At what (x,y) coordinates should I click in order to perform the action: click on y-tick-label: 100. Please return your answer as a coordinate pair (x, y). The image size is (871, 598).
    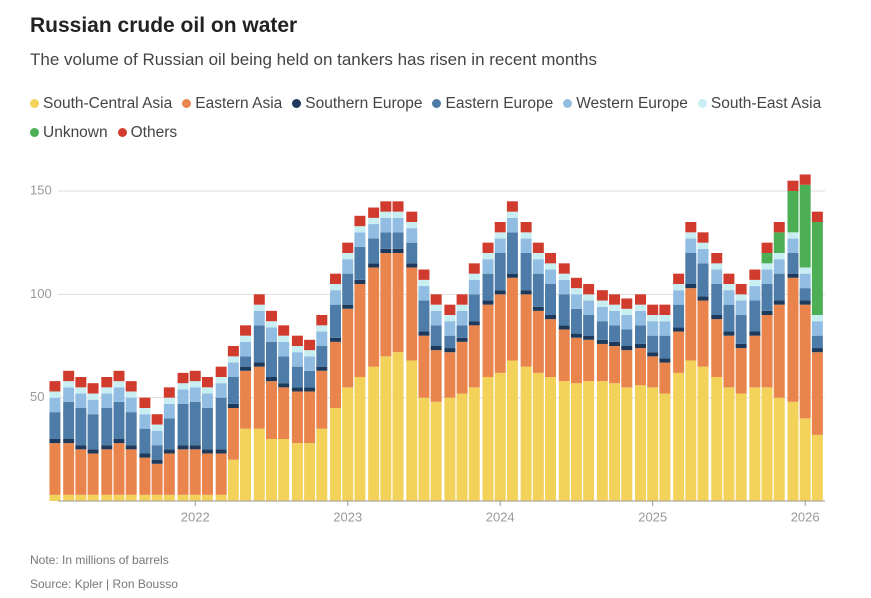
    Looking at the image, I should click on (41, 293).